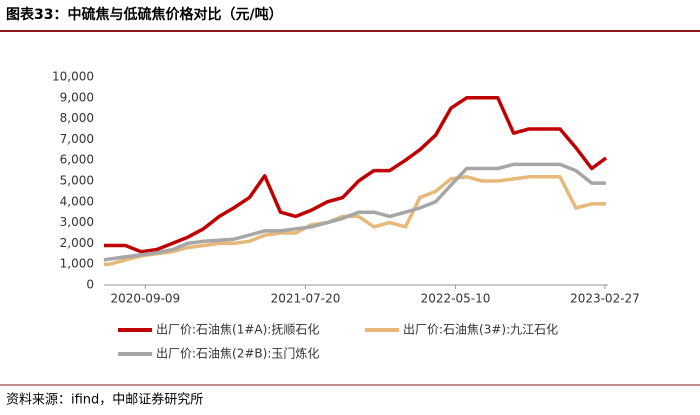 The image size is (700, 415). I want to click on y-tick-label: 8,000, so click(77, 118).